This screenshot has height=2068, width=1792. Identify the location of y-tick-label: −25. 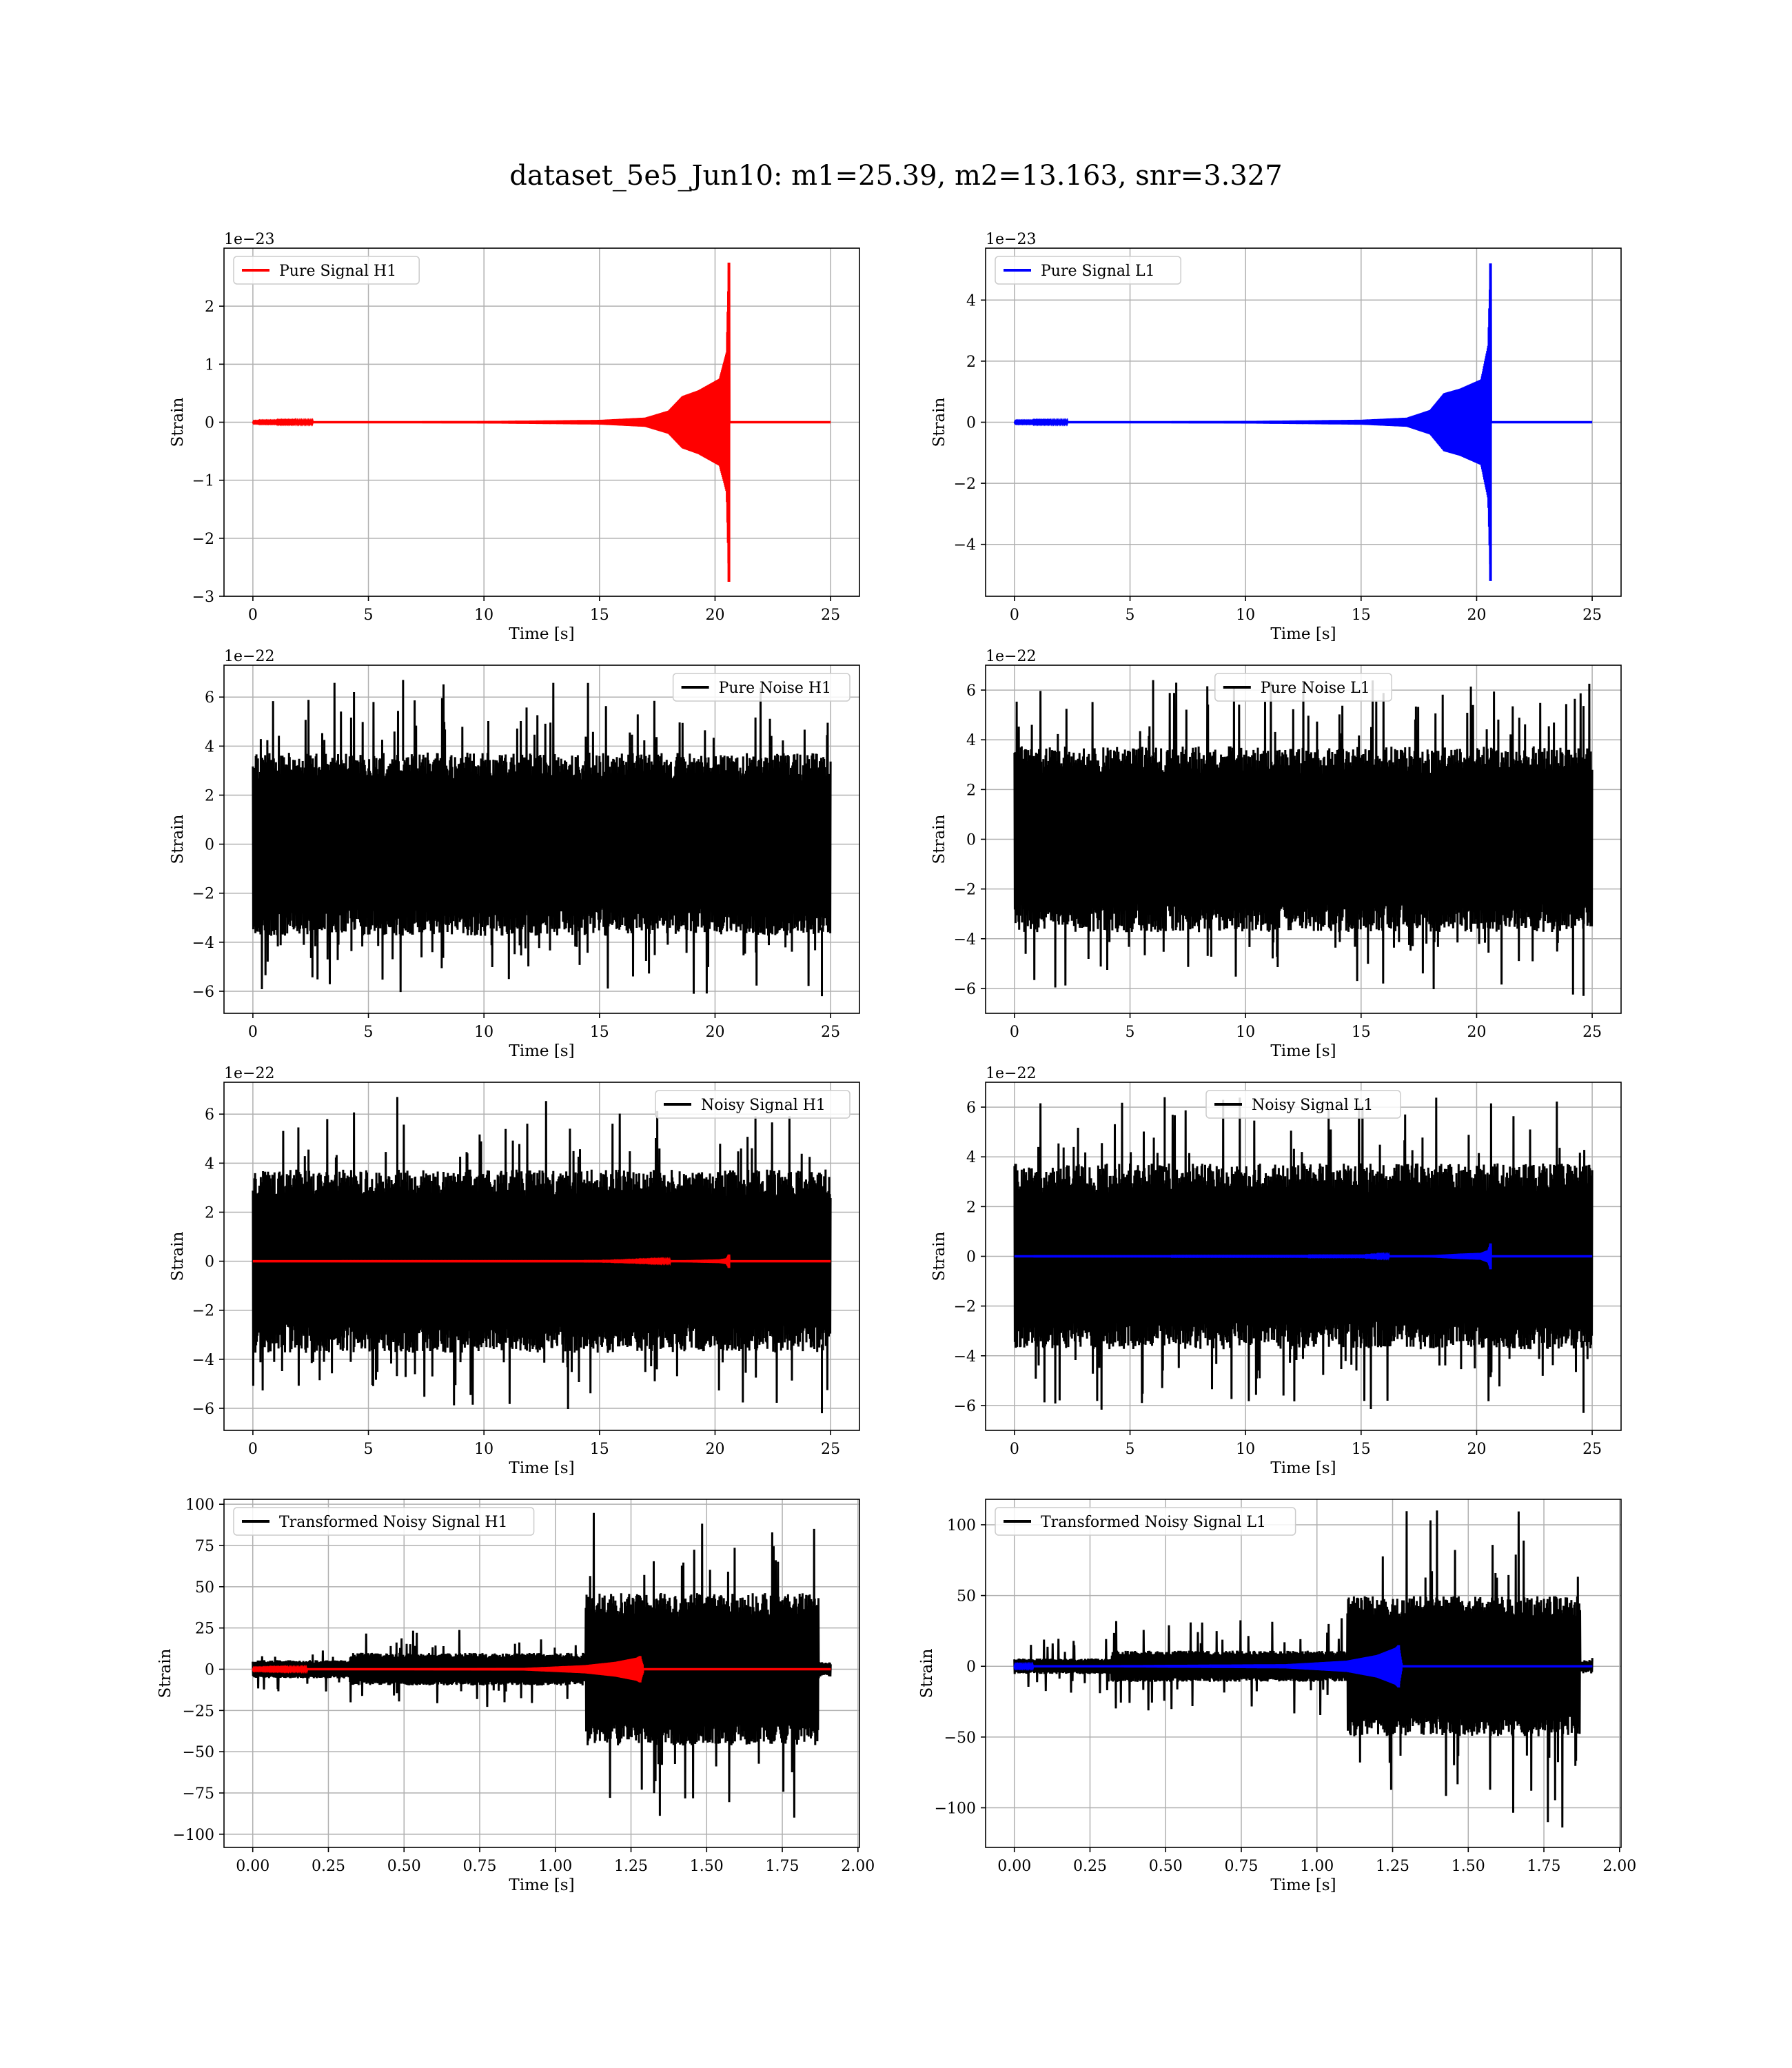
(198, 1711).